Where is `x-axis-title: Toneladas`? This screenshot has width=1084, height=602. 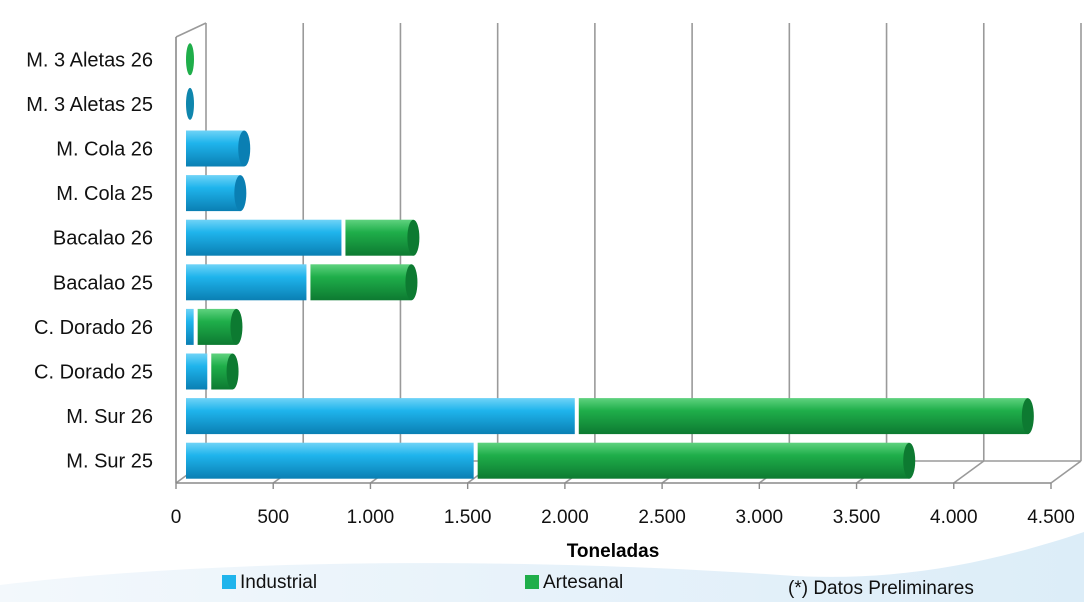
x-axis-title: Toneladas is located at coordinates (613, 551).